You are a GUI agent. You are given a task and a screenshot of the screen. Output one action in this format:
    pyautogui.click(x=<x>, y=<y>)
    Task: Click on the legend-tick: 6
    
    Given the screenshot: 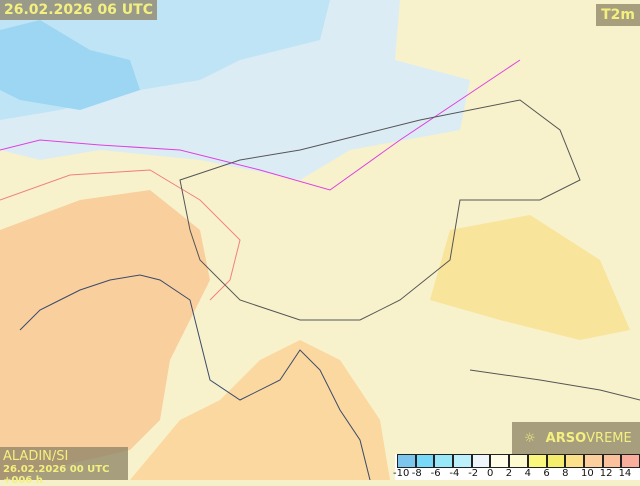 What is the action you would take?
    pyautogui.click(x=546, y=473)
    